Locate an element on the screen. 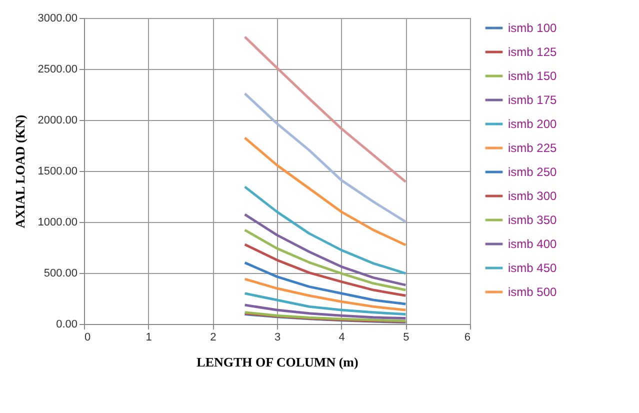 The image size is (639, 413). x-axis-title: LENGTH OF COLUMN (m) is located at coordinates (277, 362).